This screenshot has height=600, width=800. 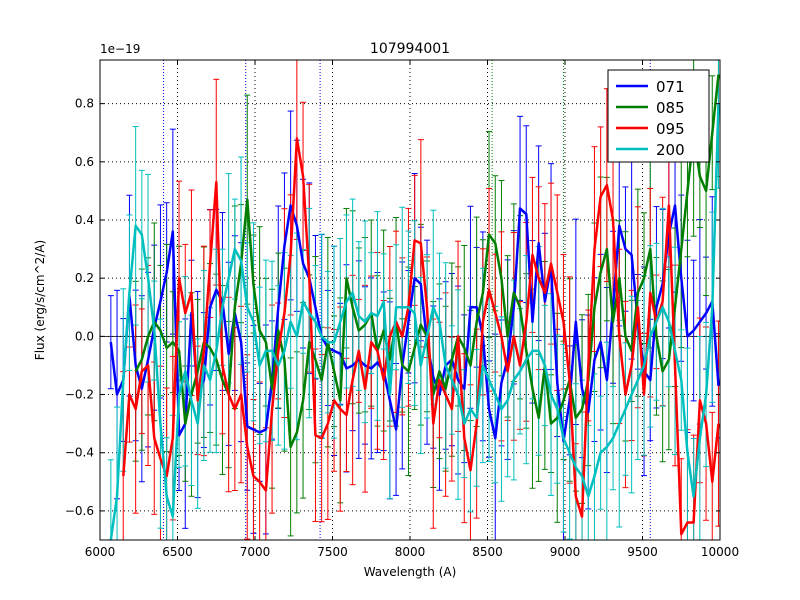 What do you see at coordinates (84, 220) in the screenshot?
I see `y-tick-label: 0.4` at bounding box center [84, 220].